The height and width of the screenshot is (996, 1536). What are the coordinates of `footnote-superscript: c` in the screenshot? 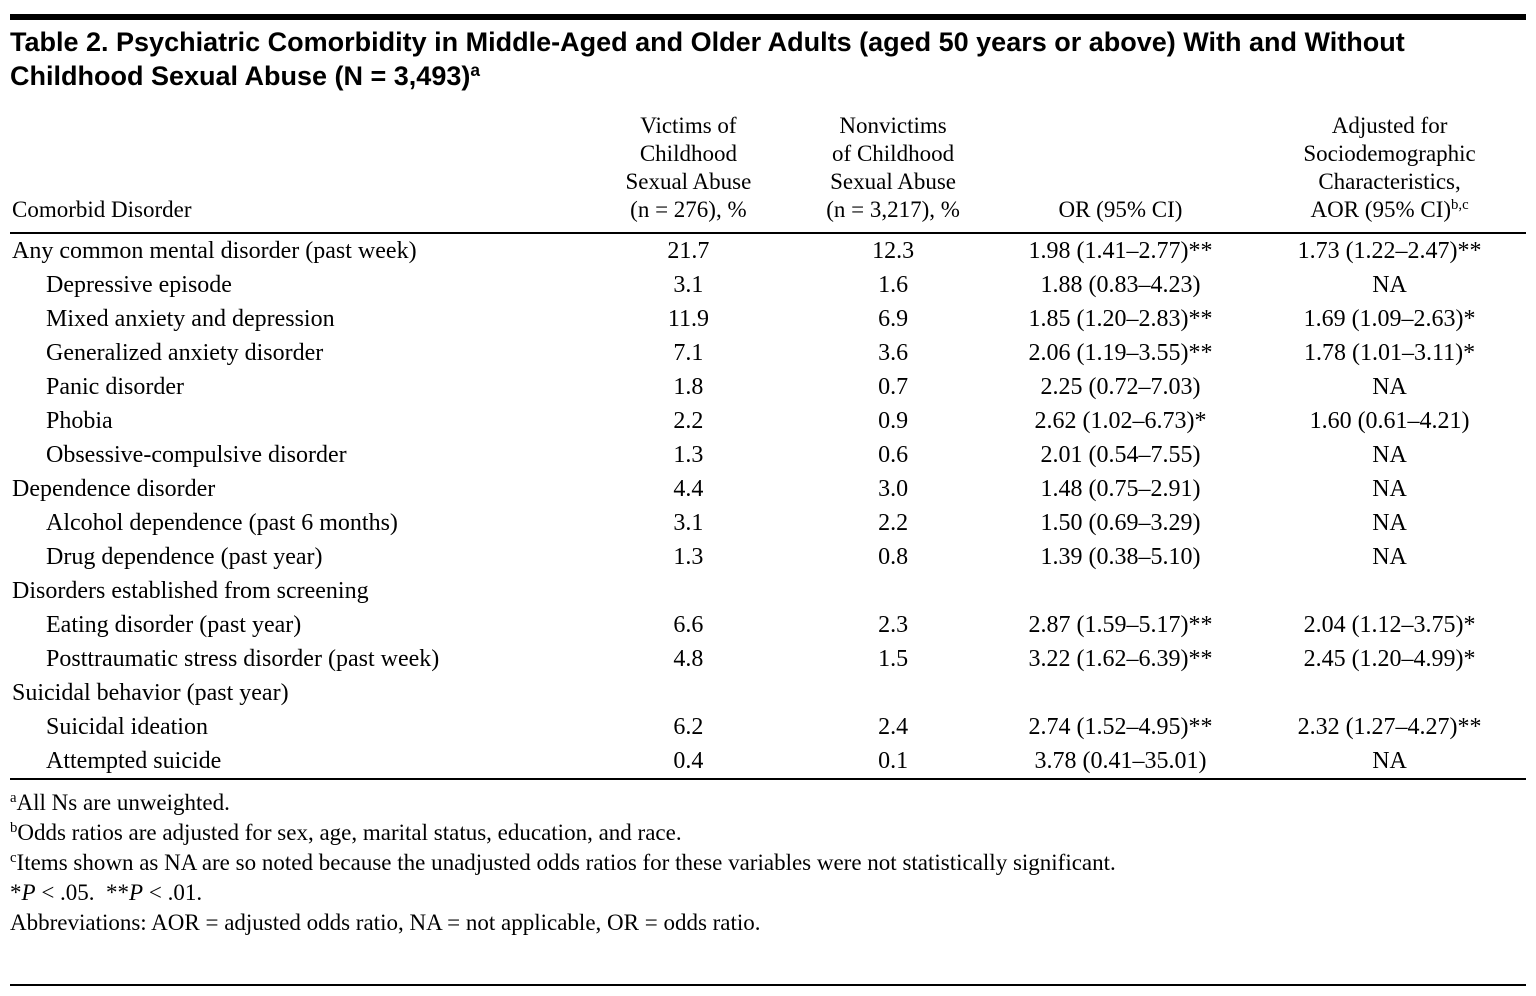 It's located at (13, 858).